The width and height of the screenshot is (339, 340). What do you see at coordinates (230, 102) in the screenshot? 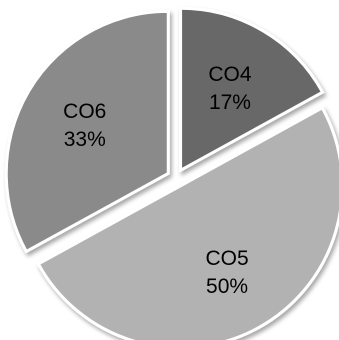
I see `slice-percent-co4: 17%` at bounding box center [230, 102].